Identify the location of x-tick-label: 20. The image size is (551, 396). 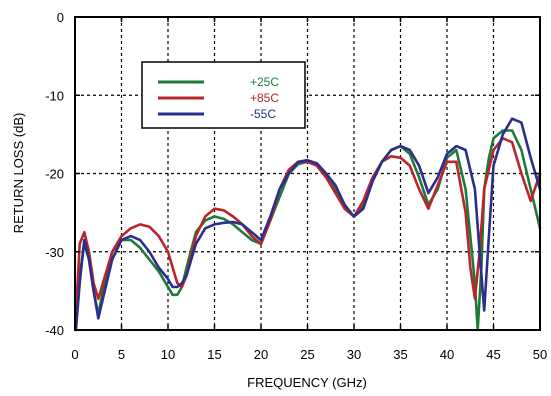
(261, 354).